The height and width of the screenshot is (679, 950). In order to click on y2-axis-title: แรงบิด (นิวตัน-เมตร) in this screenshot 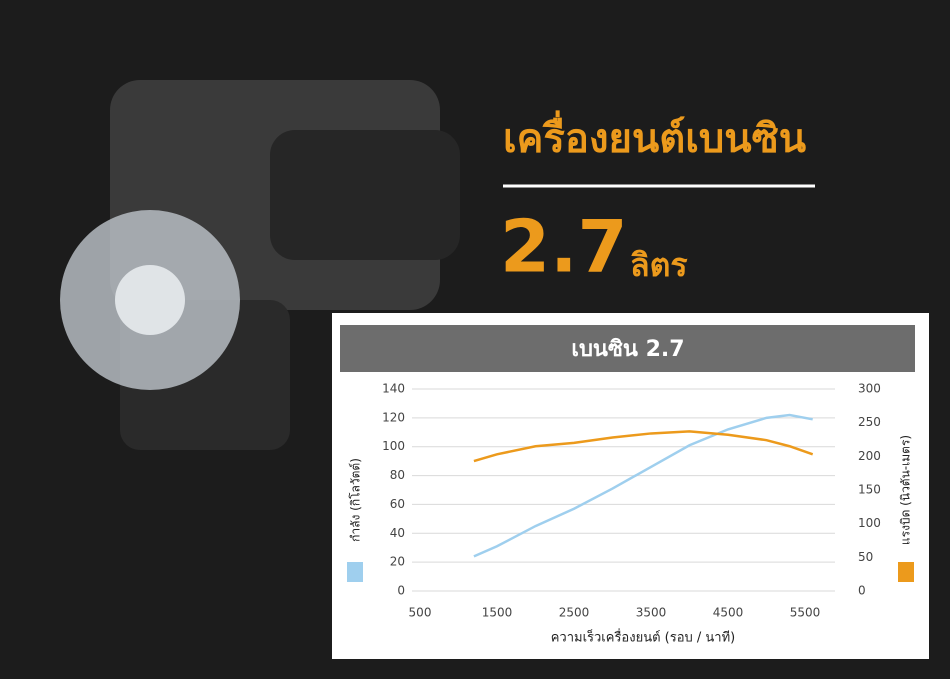, I will do `click(906, 490)`.